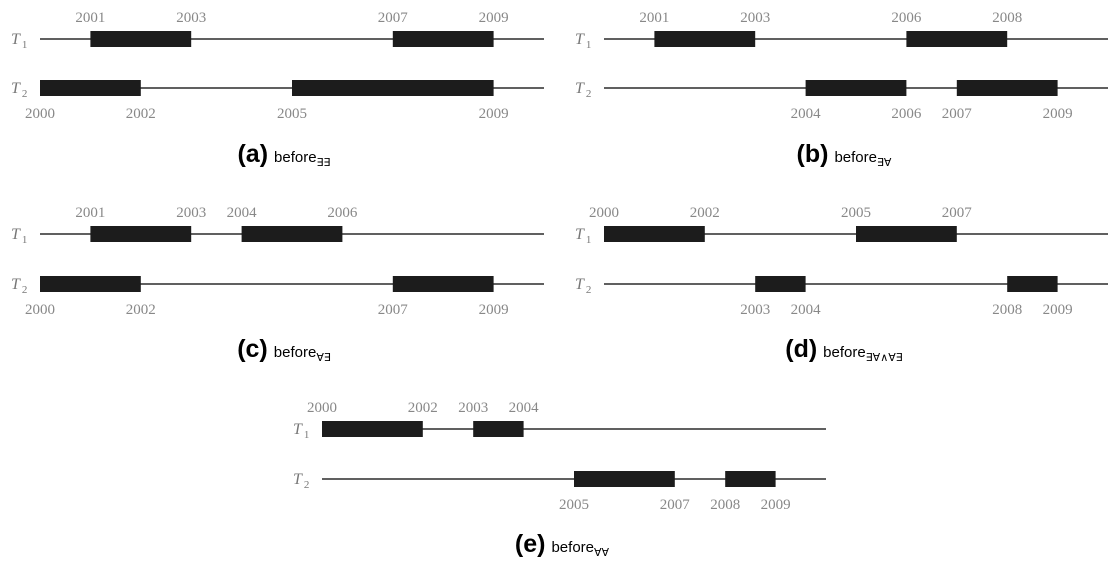  Describe the element at coordinates (277, 297) in the screenshot. I see `row-t2: T 2 2000 2002 2007 2009` at that location.